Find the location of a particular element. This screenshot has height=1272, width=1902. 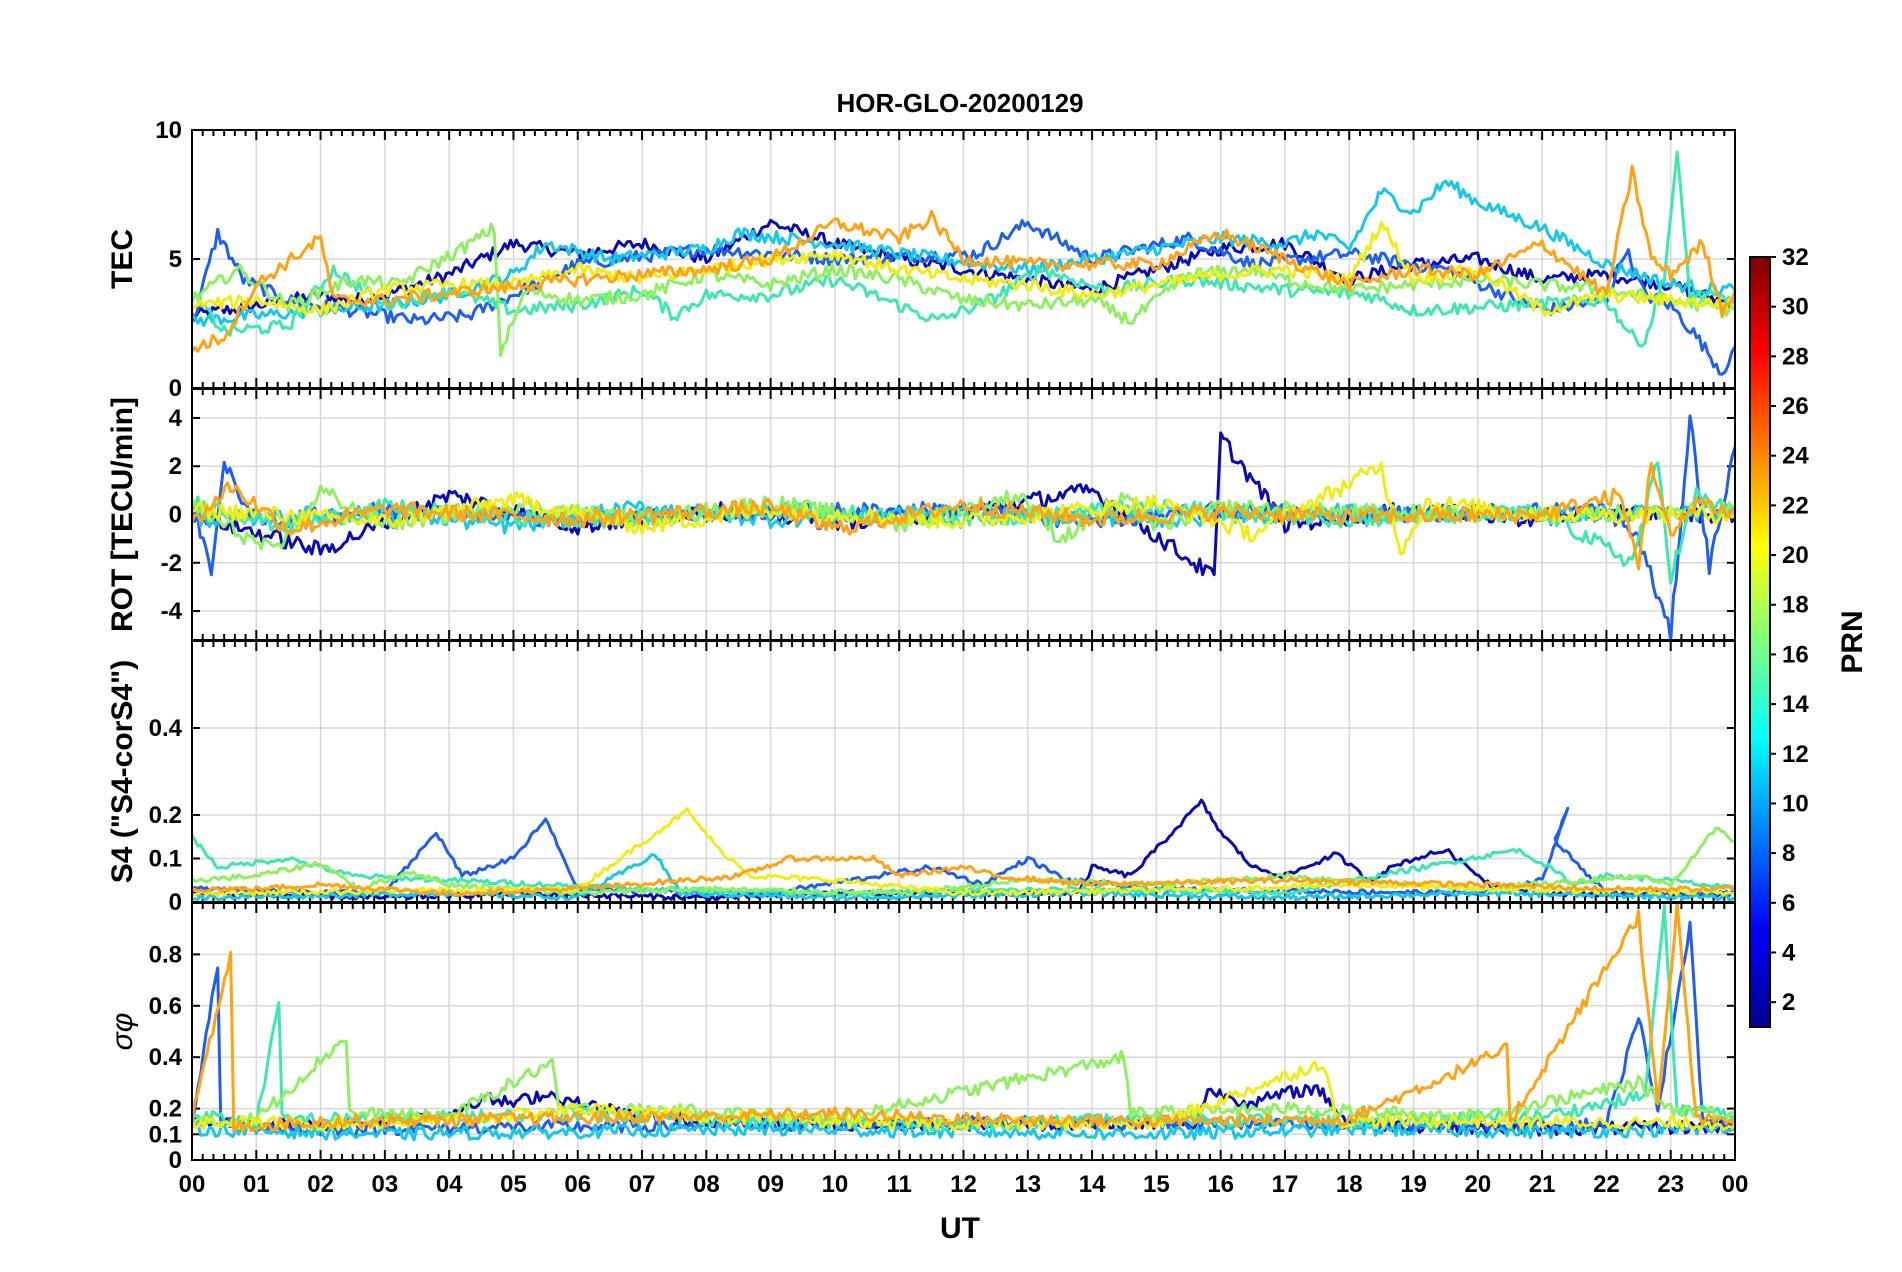

colorbar-tick-label: 32 is located at coordinates (1795, 257).